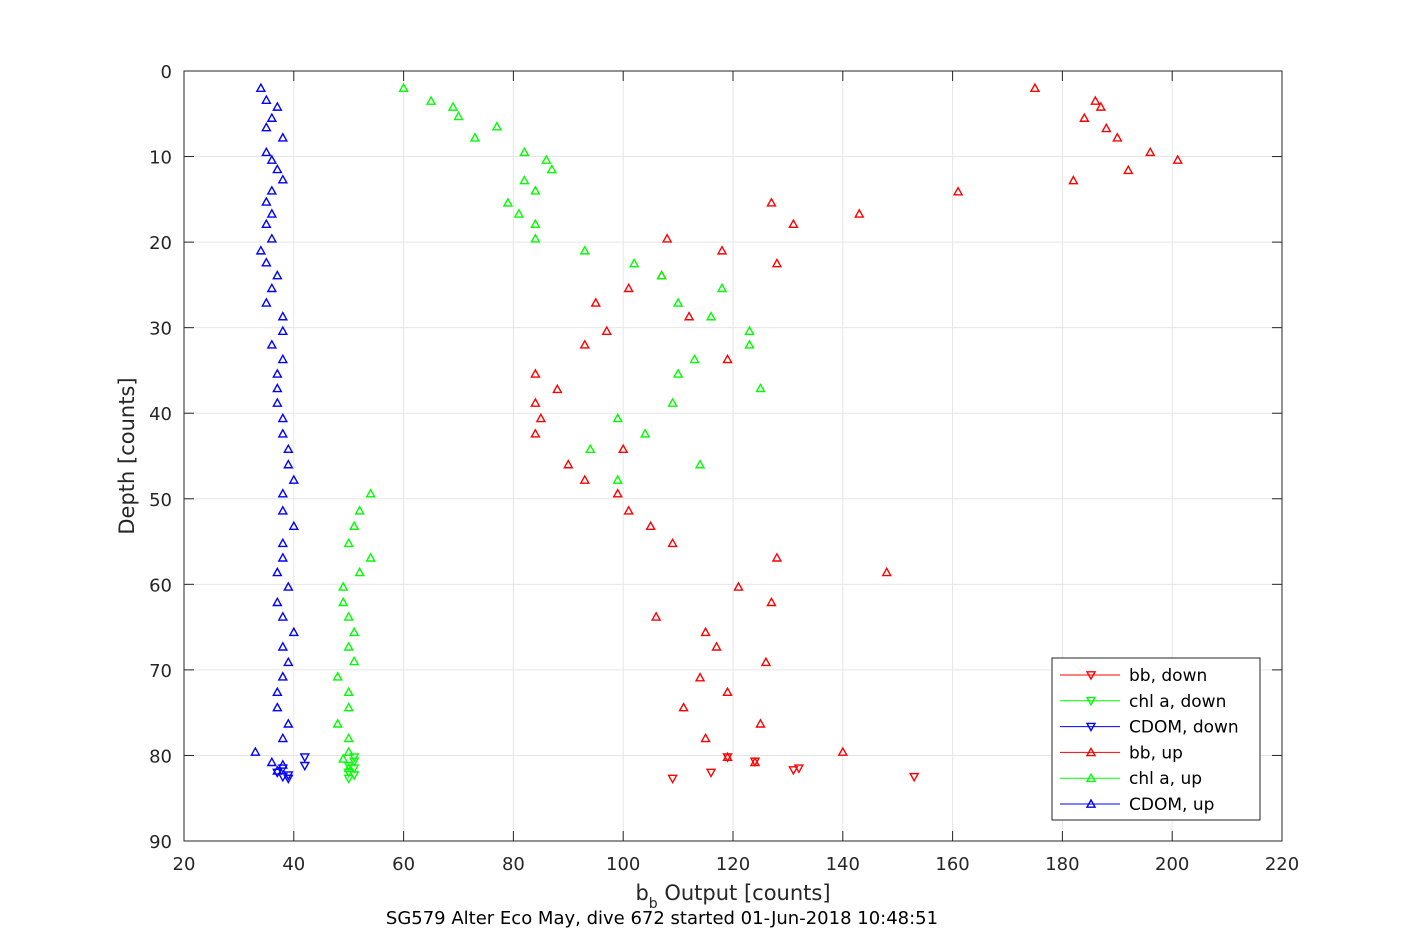 The image size is (1417, 945). Describe the element at coordinates (733, 864) in the screenshot. I see `x-tick-label: 120` at that location.